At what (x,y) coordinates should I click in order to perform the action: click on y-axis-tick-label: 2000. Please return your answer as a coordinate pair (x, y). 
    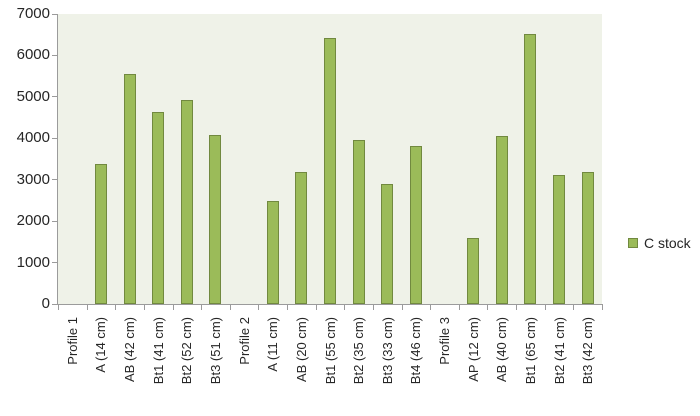
    Looking at the image, I should click on (33, 221).